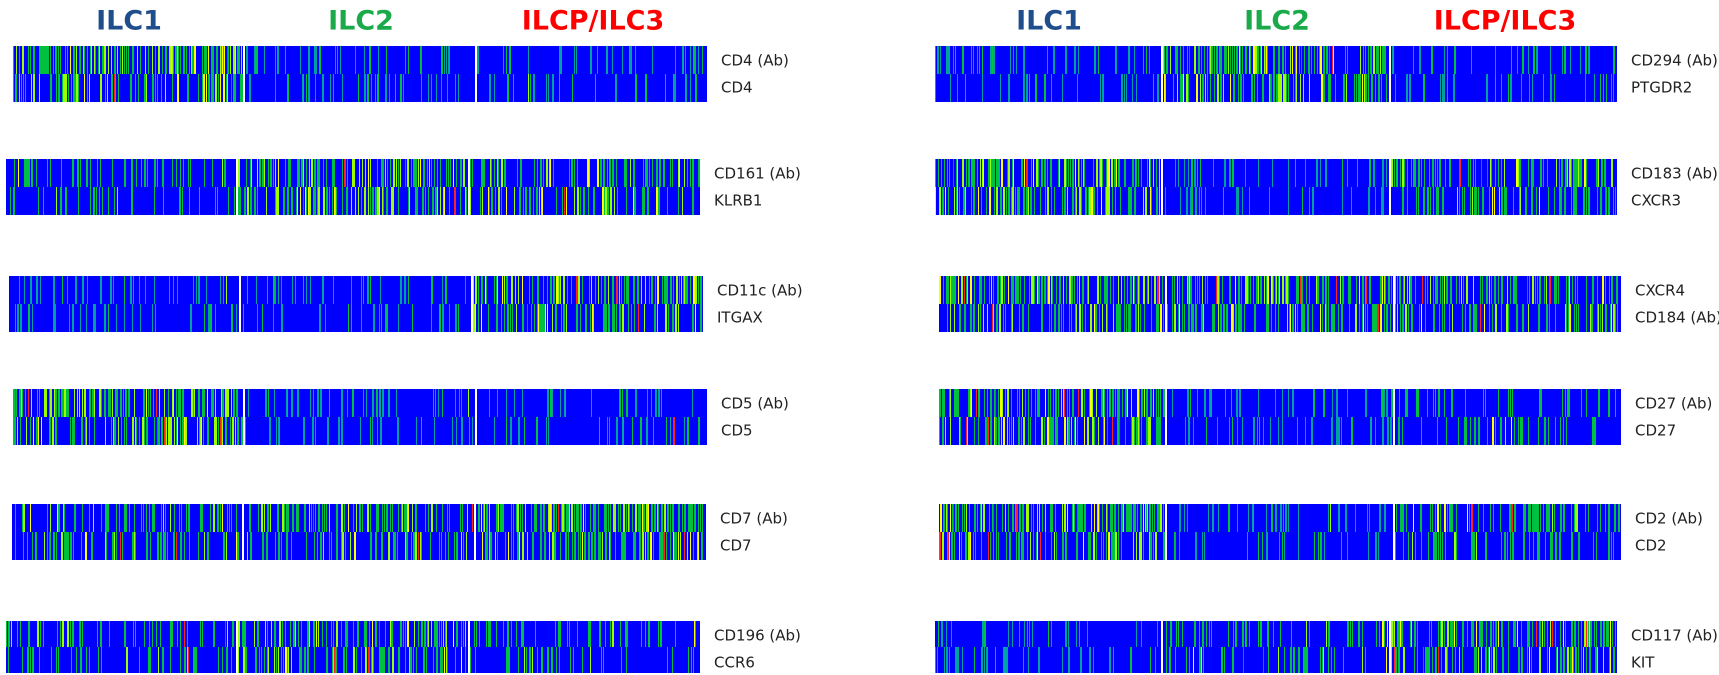 Image resolution: width=1719 pixels, height=675 pixels. What do you see at coordinates (734, 663) in the screenshot?
I see `marker-label: CCR6` at bounding box center [734, 663].